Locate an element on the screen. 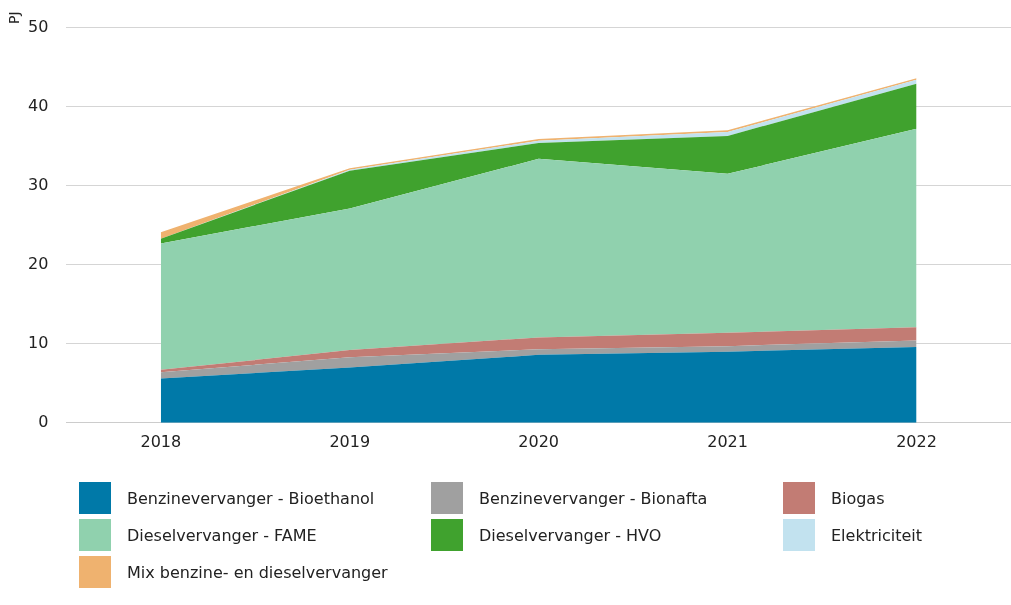  y-tick-label: 30 is located at coordinates (38, 184).